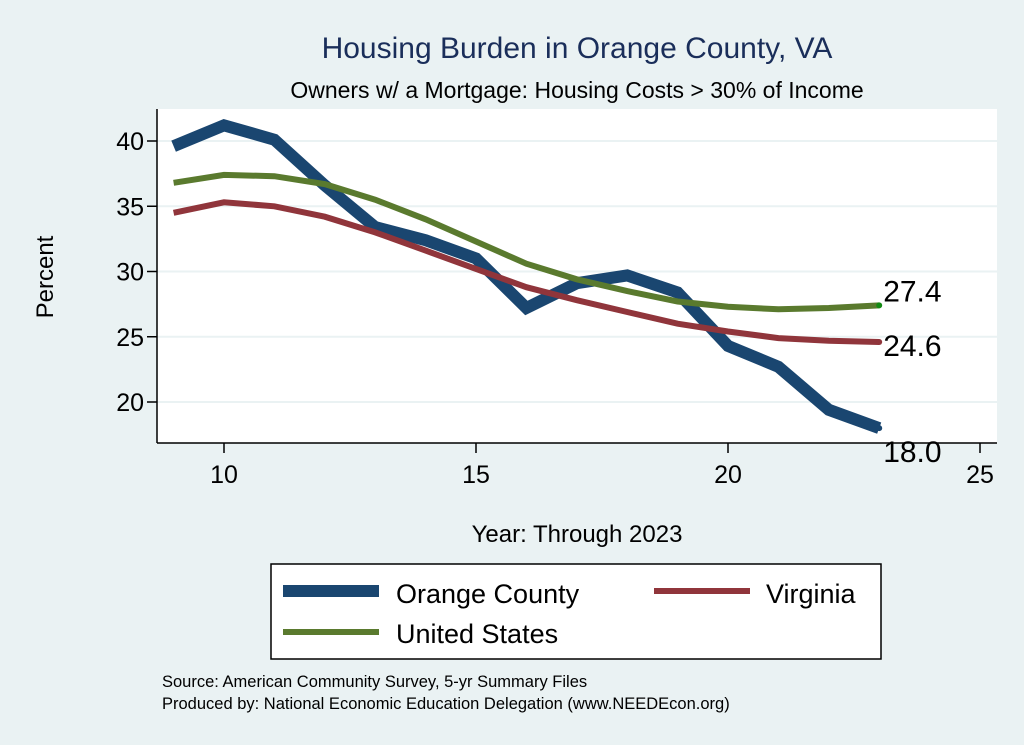 The height and width of the screenshot is (745, 1024). I want to click on x-tick-label: 25, so click(980, 475).